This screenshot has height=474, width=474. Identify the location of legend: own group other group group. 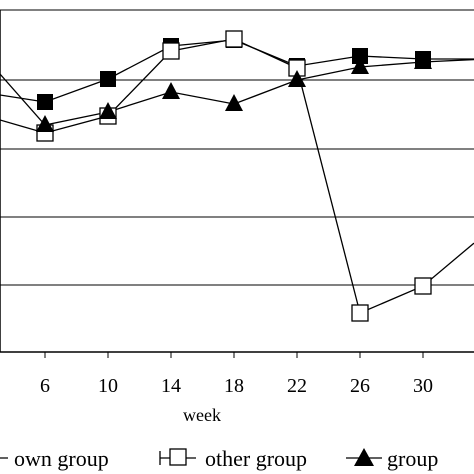
(219, 458).